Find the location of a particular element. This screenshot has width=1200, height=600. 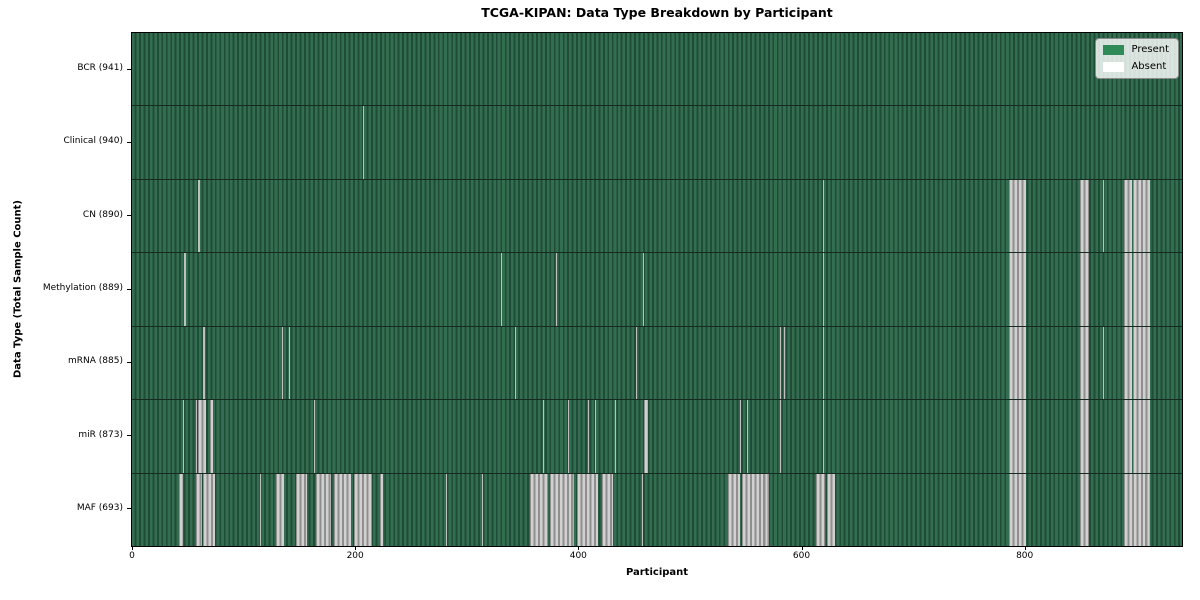

present-swatch-icon is located at coordinates (1114, 50).